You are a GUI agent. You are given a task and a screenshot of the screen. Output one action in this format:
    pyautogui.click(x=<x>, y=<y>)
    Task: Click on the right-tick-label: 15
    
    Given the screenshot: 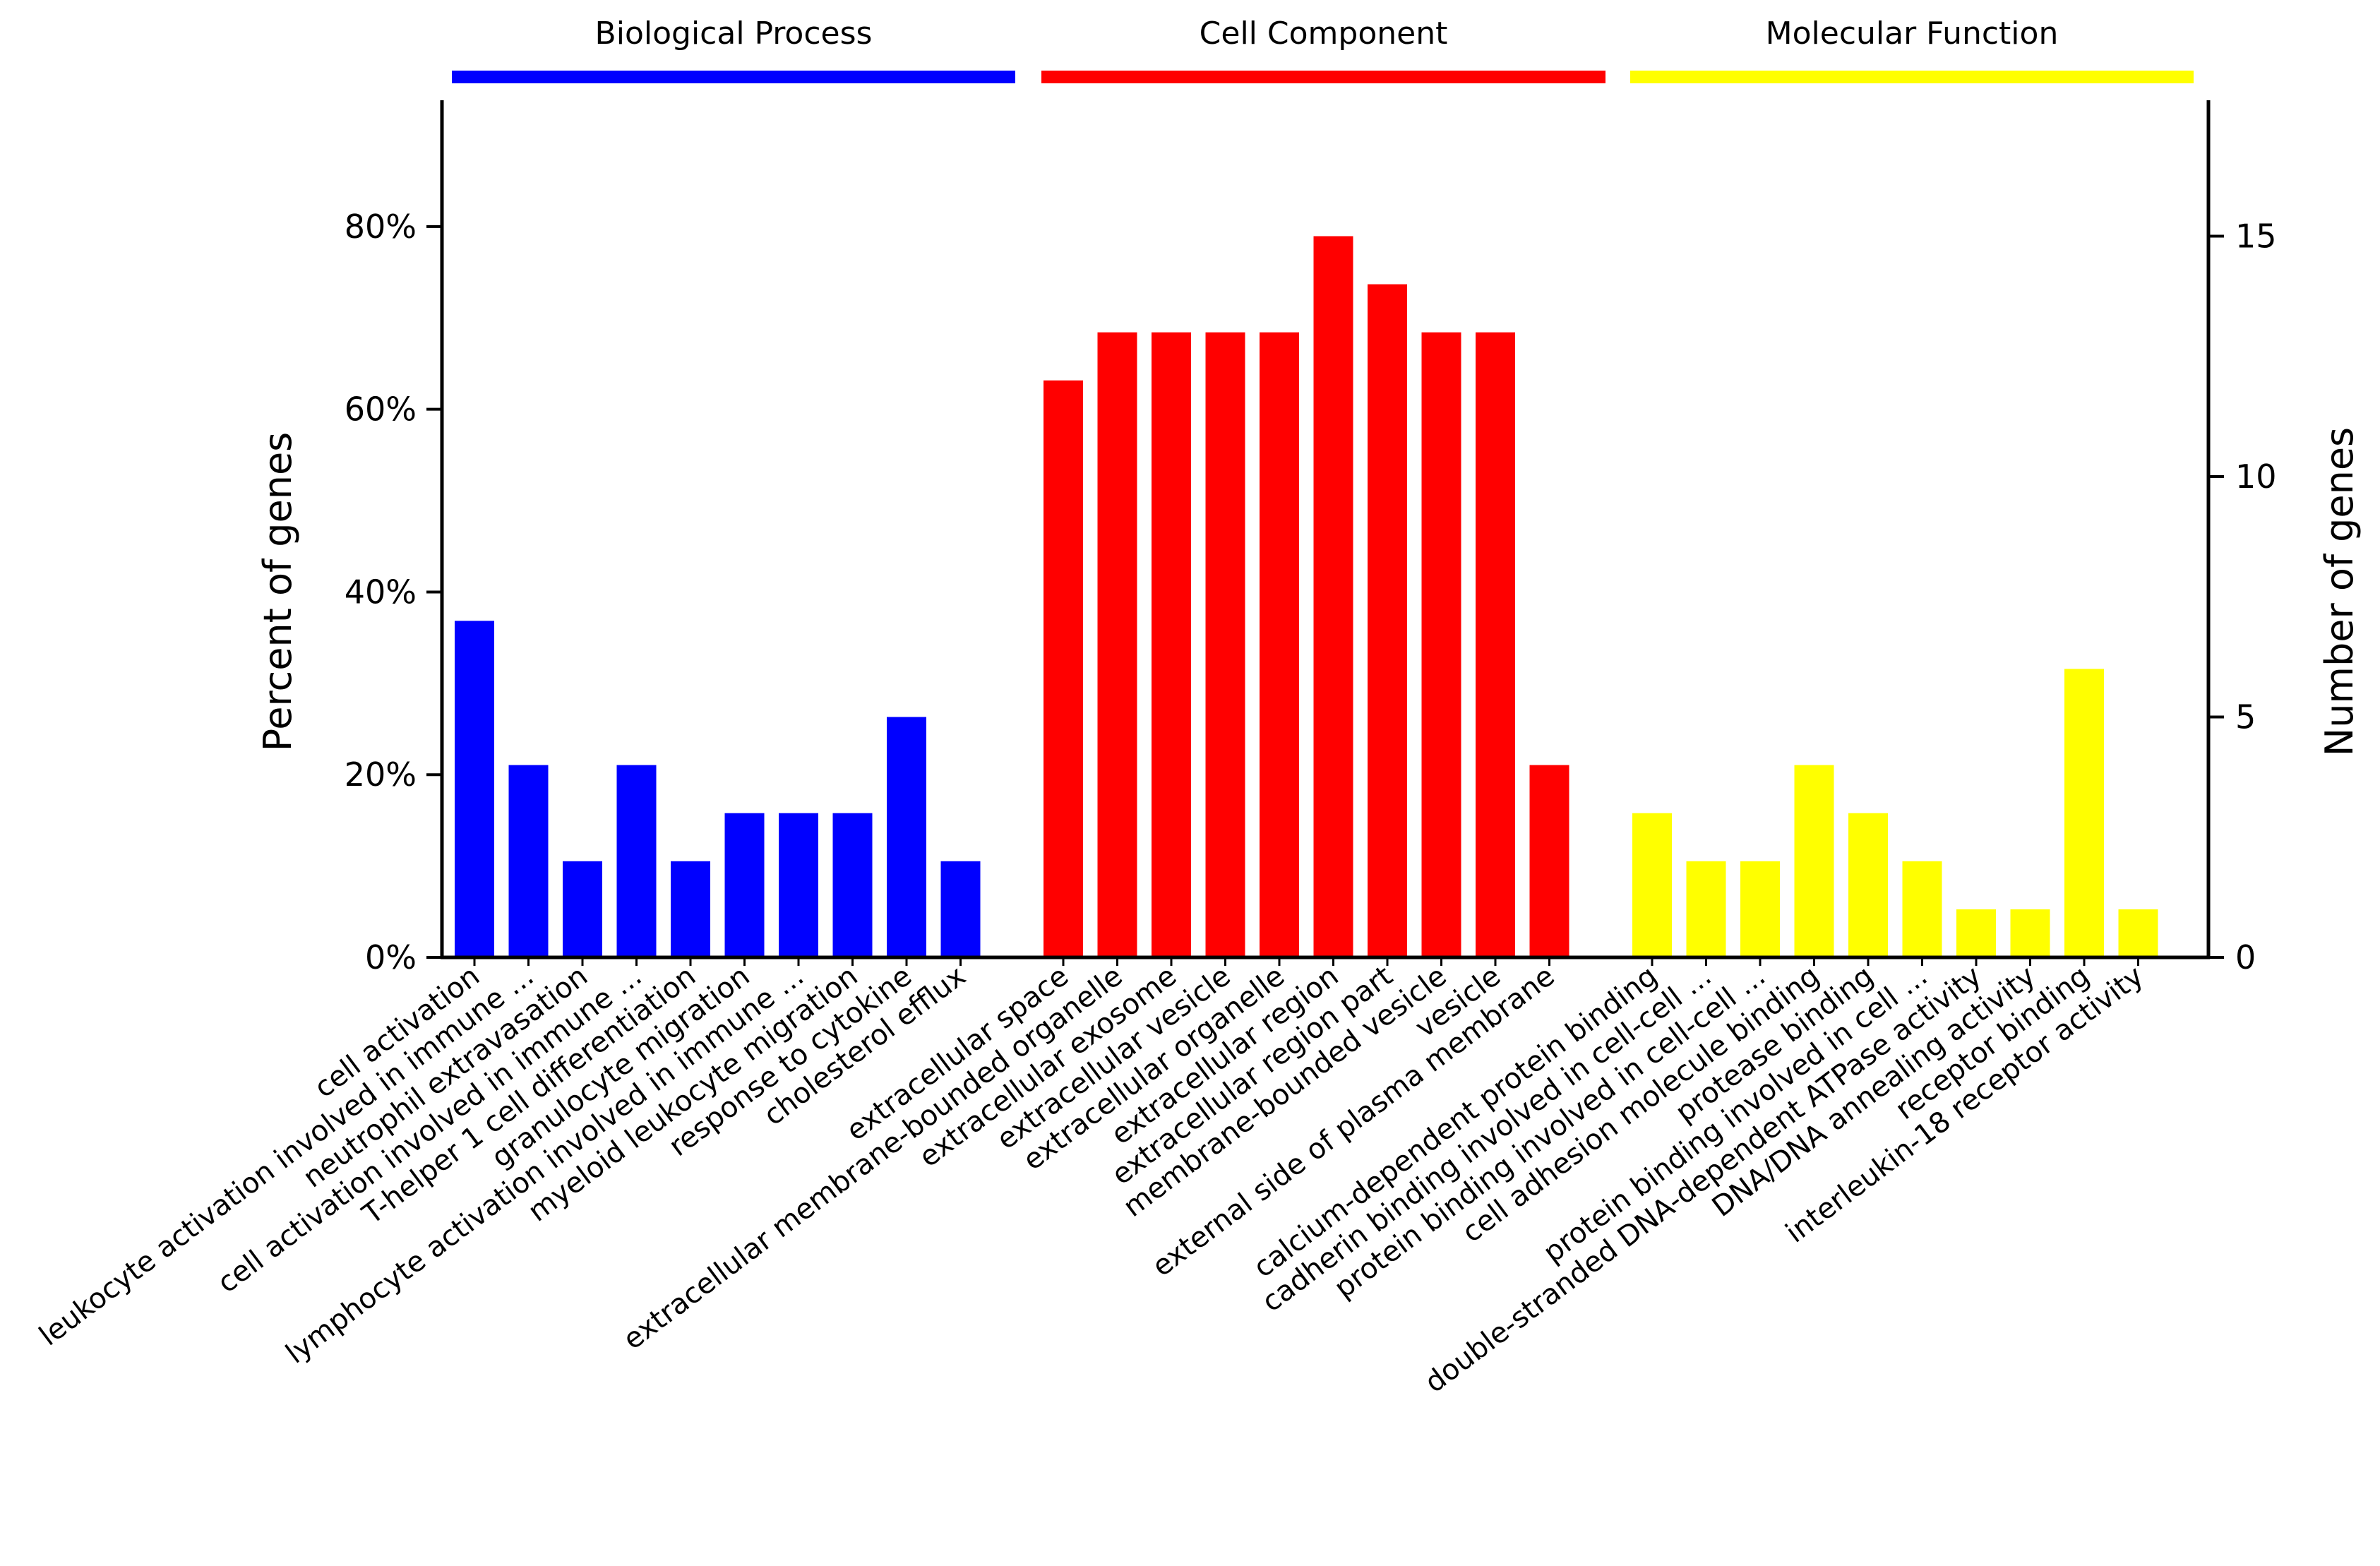 What is the action you would take?
    pyautogui.click(x=2256, y=237)
    